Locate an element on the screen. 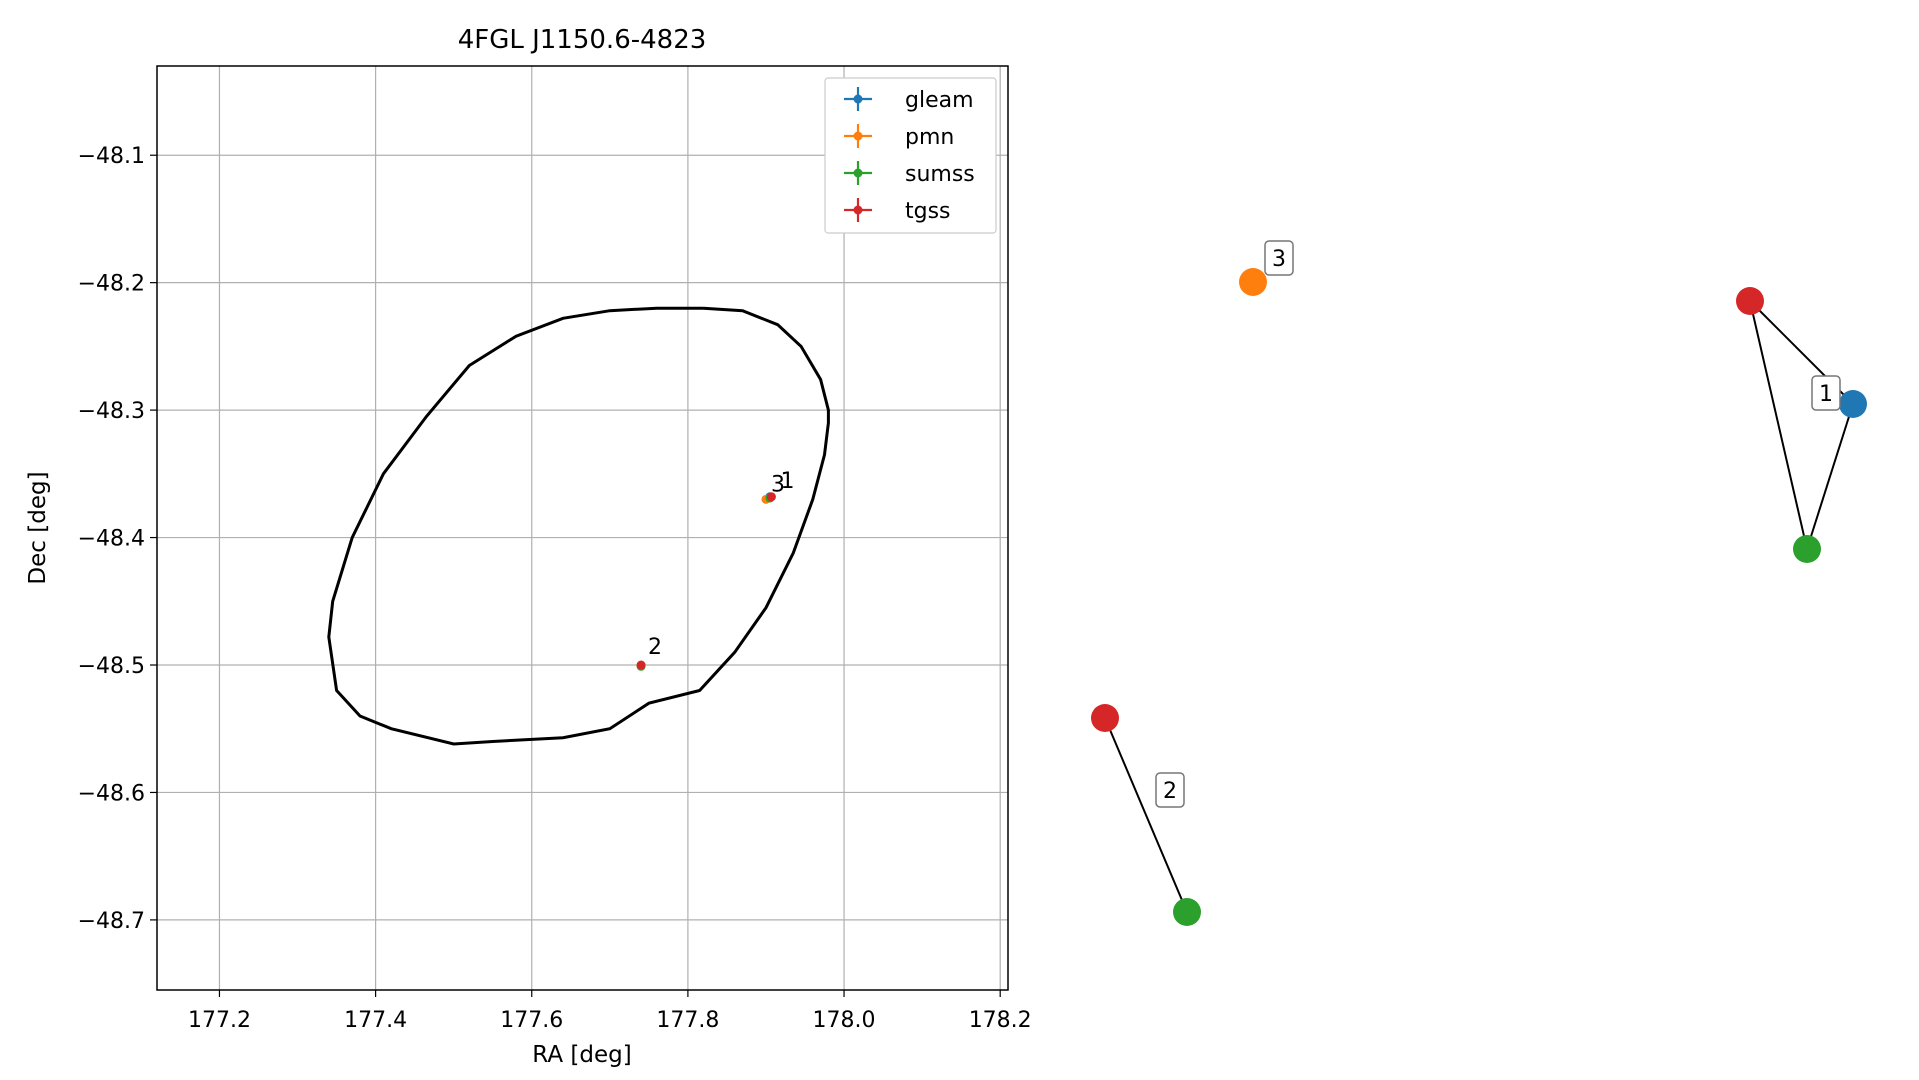  graph-label: 1 is located at coordinates (1826, 394).